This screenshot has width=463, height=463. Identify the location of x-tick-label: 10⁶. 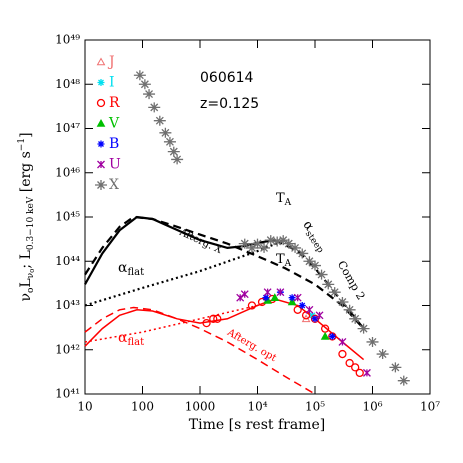
(372, 407).